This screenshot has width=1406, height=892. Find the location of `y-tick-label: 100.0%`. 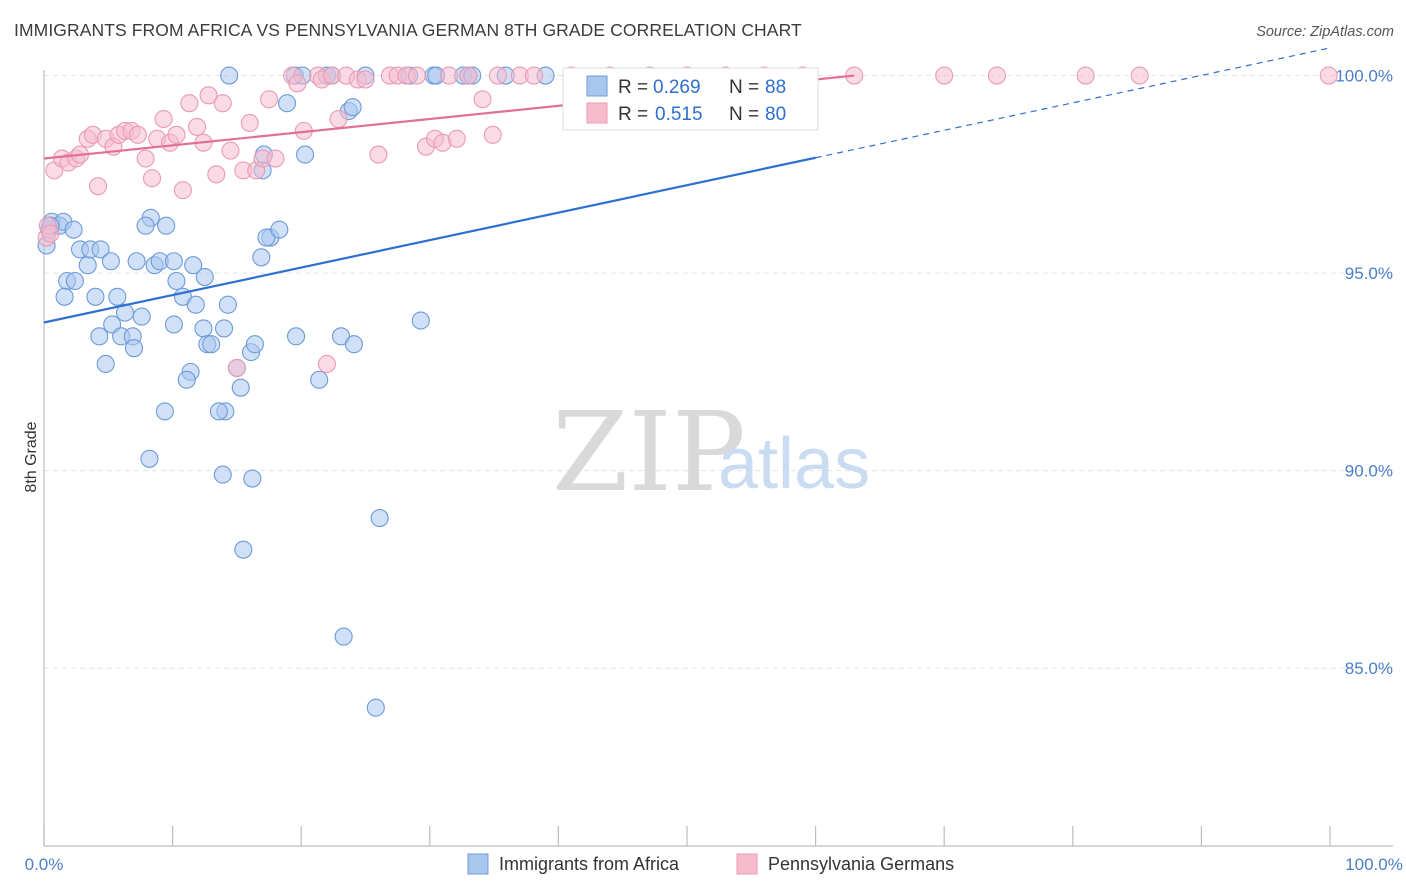

y-tick-label: 100.0% is located at coordinates (1364, 76).